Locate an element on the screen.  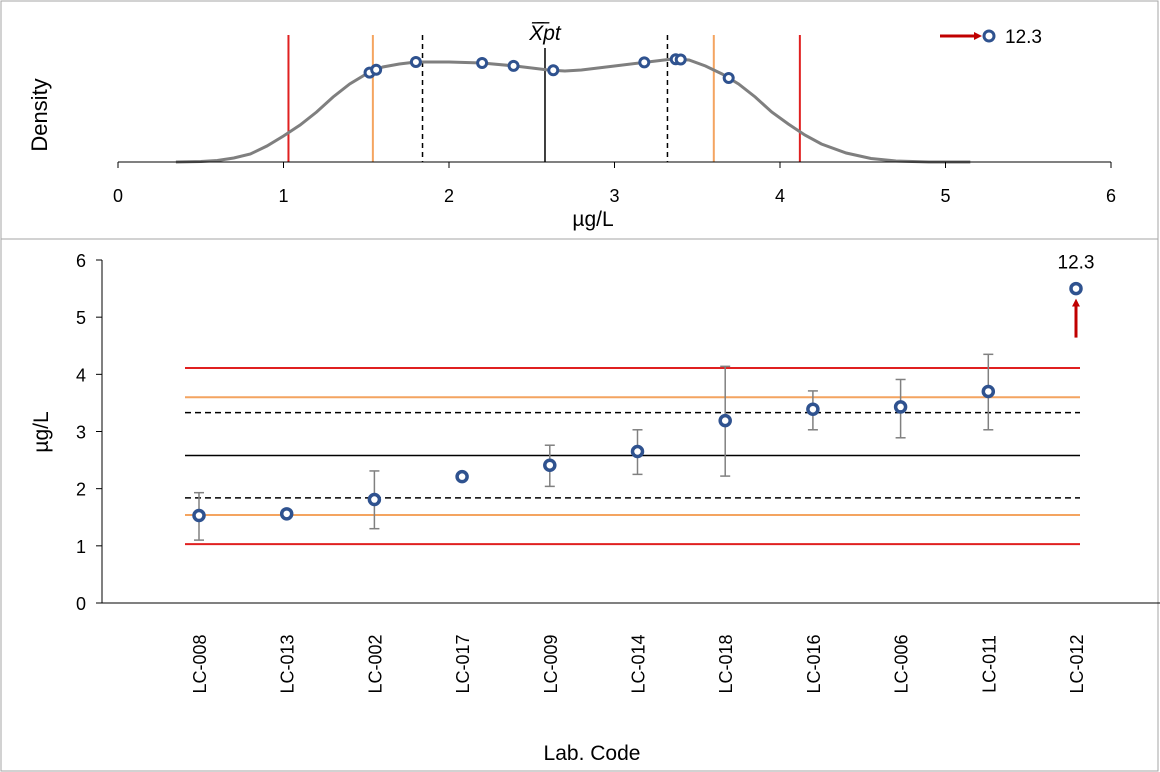
density-offscale-label: 12.3 is located at coordinates (1023, 37).